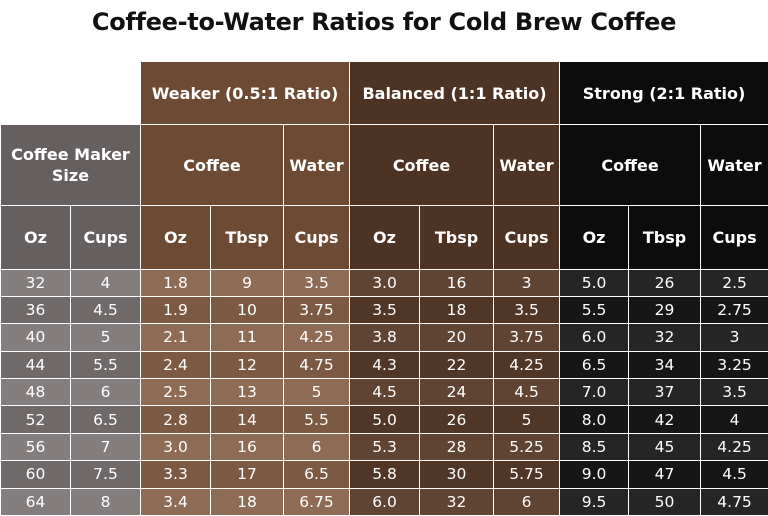  I want to click on cell-weaker-water-cups: 4.25, so click(316, 337).